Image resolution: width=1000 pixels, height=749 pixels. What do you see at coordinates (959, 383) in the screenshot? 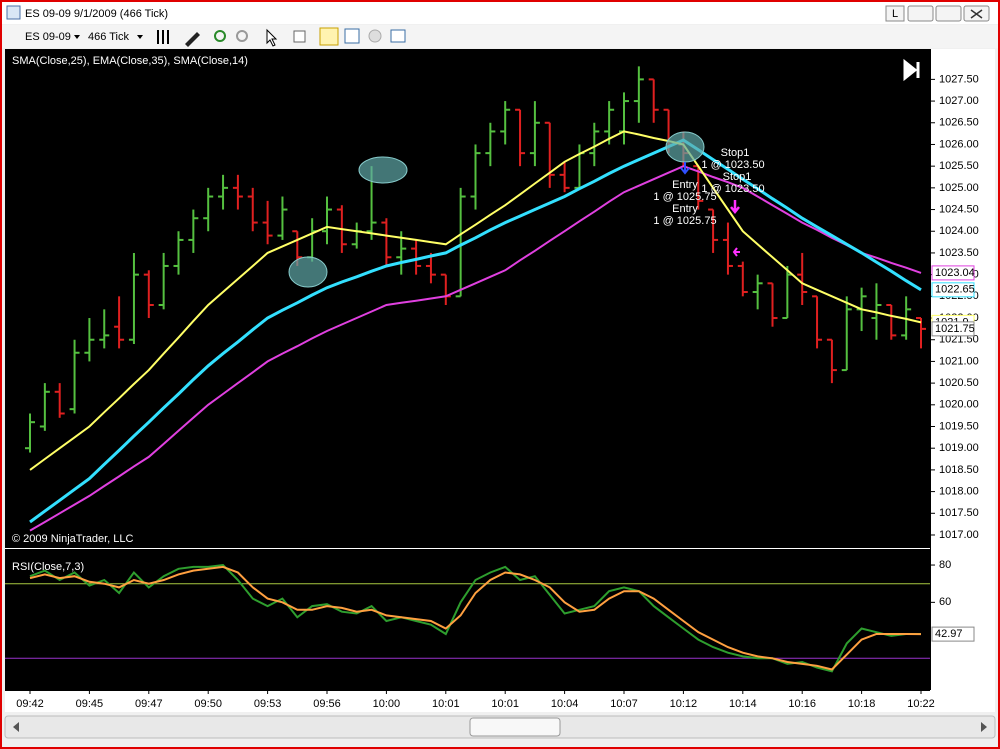
I see `y-tick-label: 1020.50` at bounding box center [959, 383].